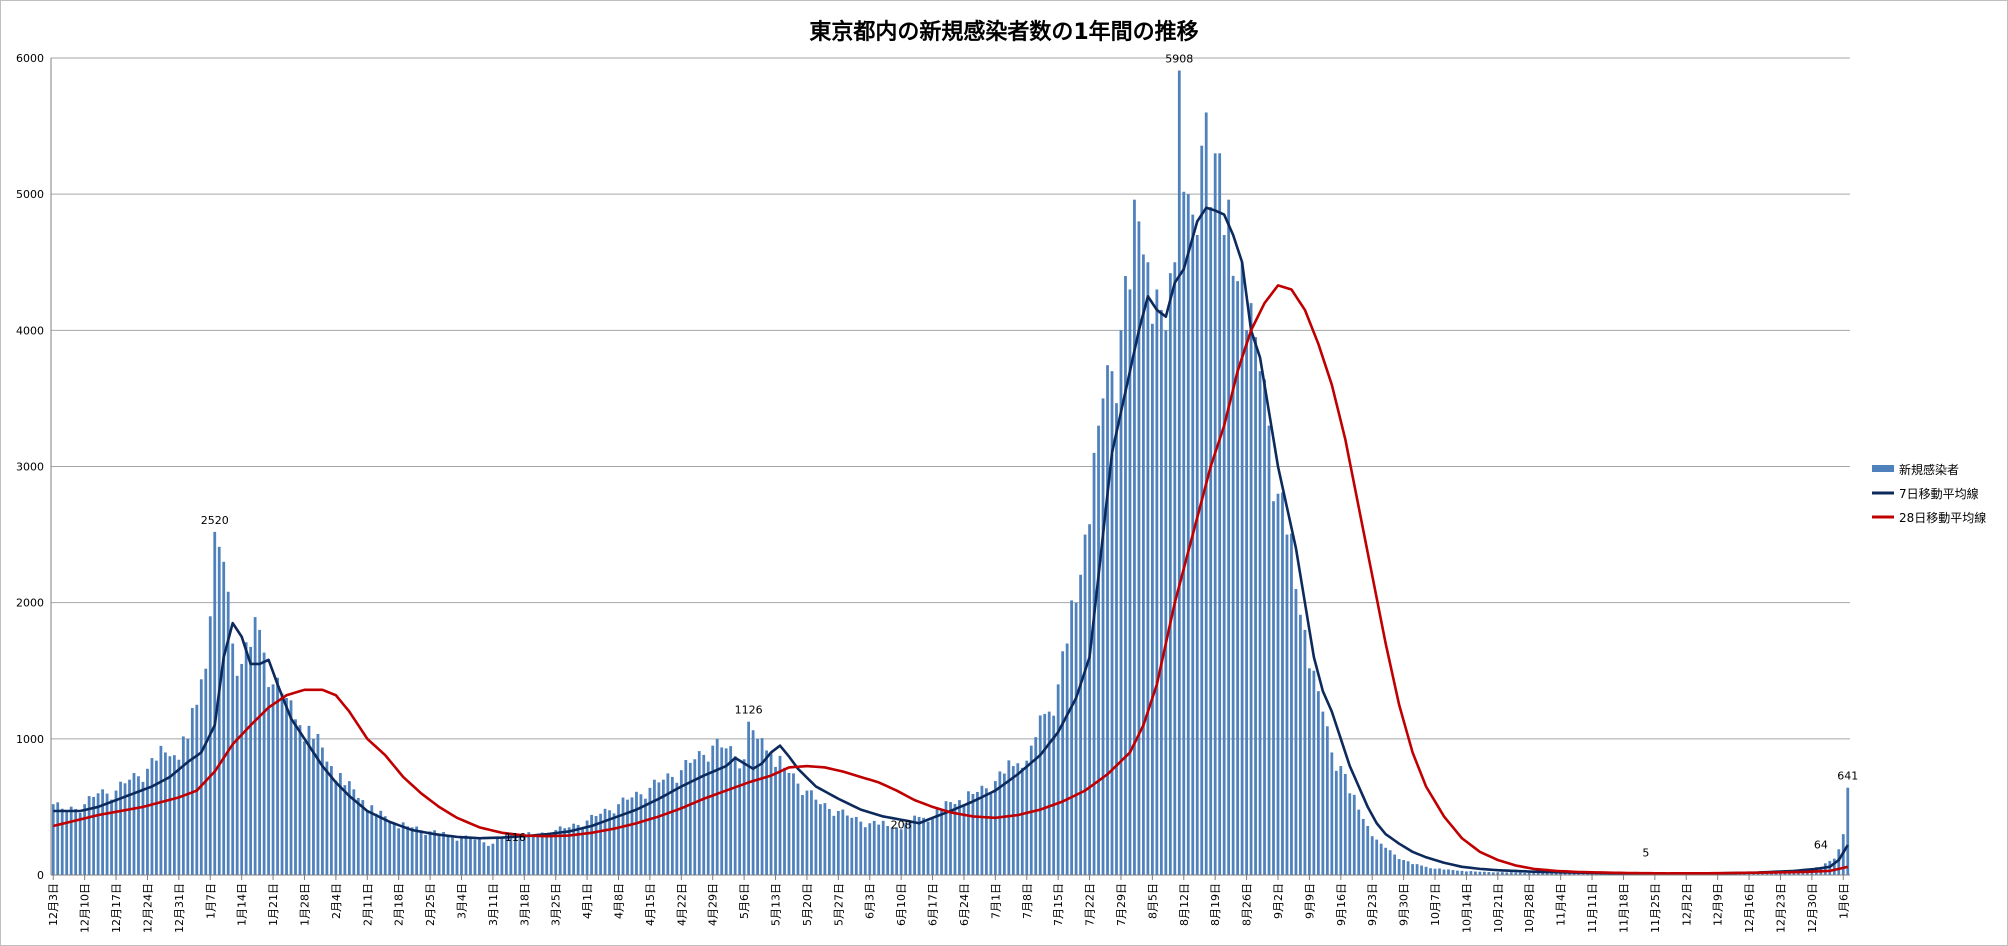 The width and height of the screenshot is (2008, 946). What do you see at coordinates (1847, 776) in the screenshot?
I see `data-label: 641` at bounding box center [1847, 776].